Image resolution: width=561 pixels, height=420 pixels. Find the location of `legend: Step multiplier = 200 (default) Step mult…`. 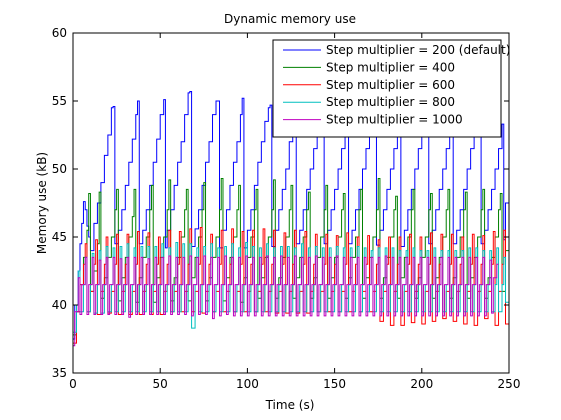

legend: Step multiplier = 200 (default) Step mult… is located at coordinates (391, 88).